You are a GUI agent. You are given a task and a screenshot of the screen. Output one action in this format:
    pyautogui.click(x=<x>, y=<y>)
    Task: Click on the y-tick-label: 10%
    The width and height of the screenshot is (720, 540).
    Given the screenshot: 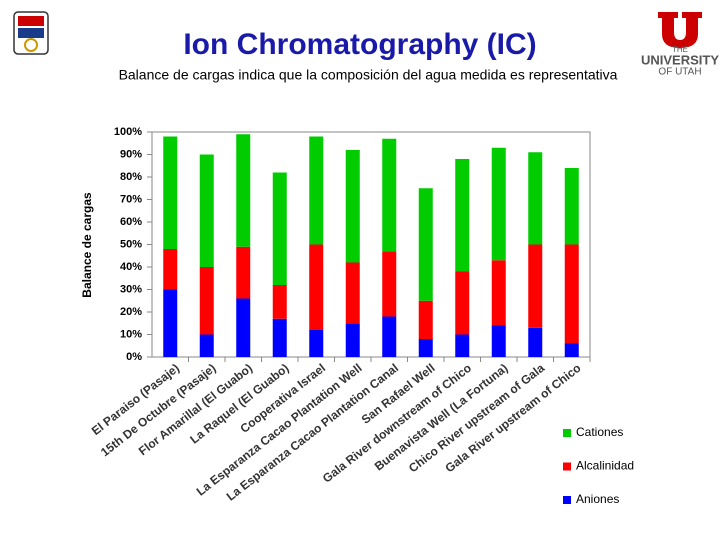 What is the action you would take?
    pyautogui.click(x=131, y=334)
    